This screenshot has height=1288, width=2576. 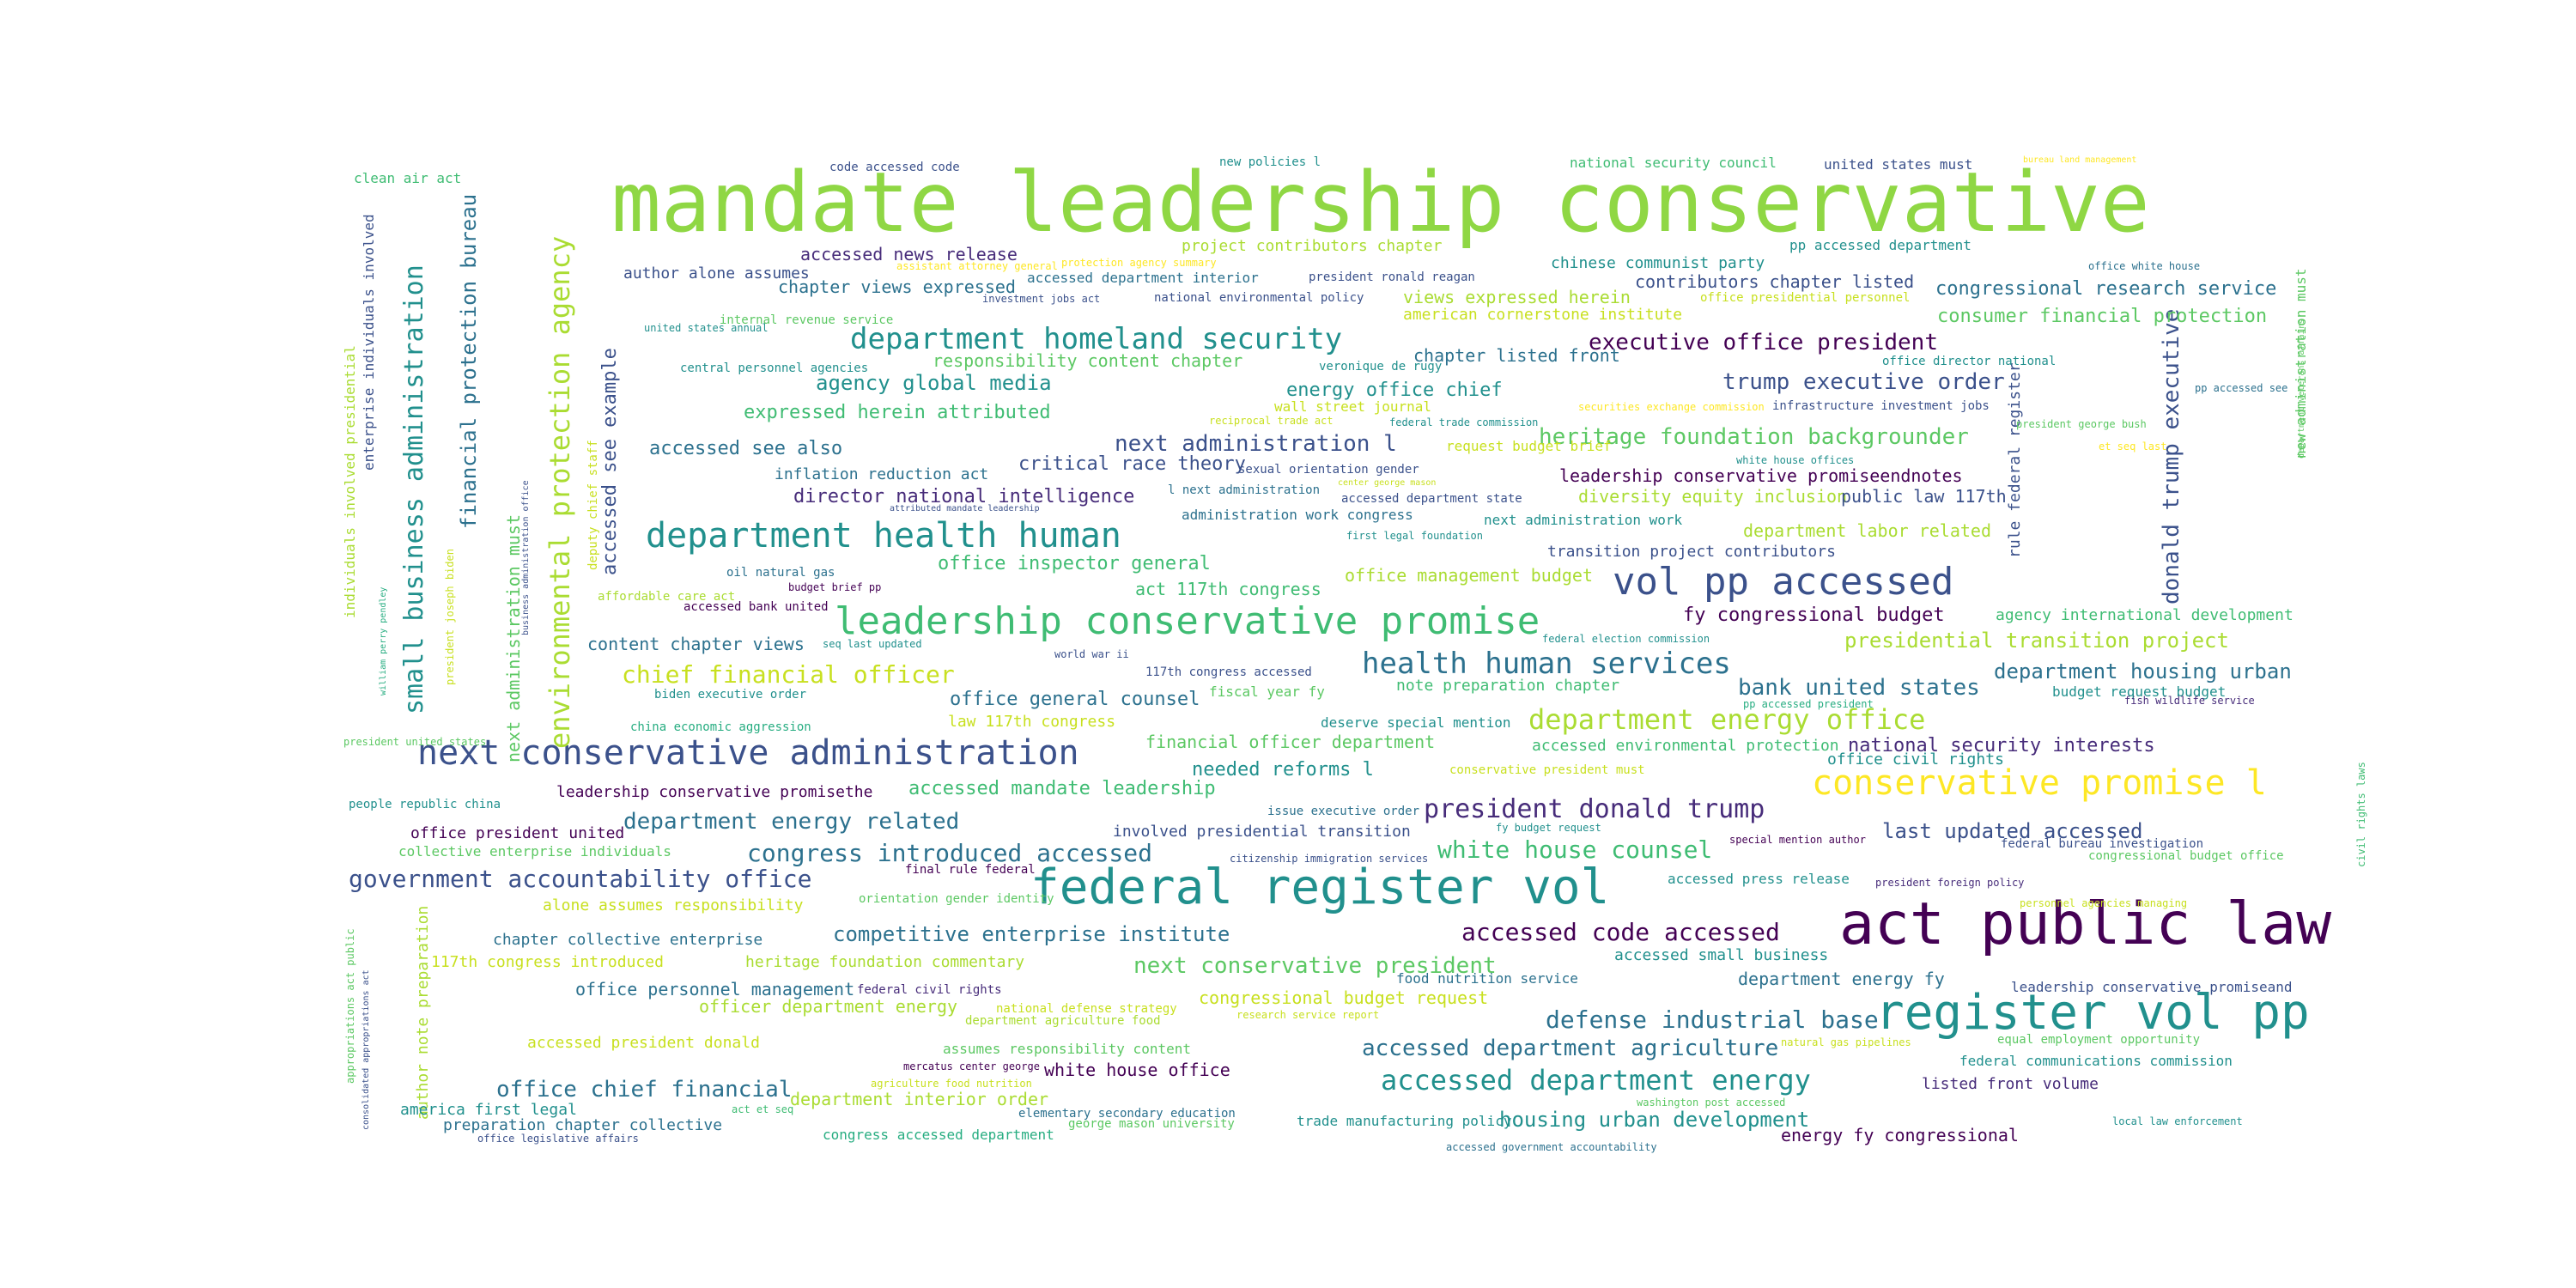 What do you see at coordinates (2012, 831) in the screenshot?
I see `word: last updated accessed` at bounding box center [2012, 831].